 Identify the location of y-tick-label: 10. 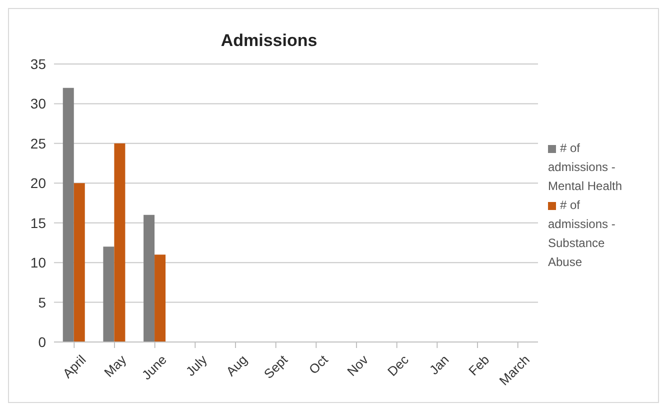
(38, 262).